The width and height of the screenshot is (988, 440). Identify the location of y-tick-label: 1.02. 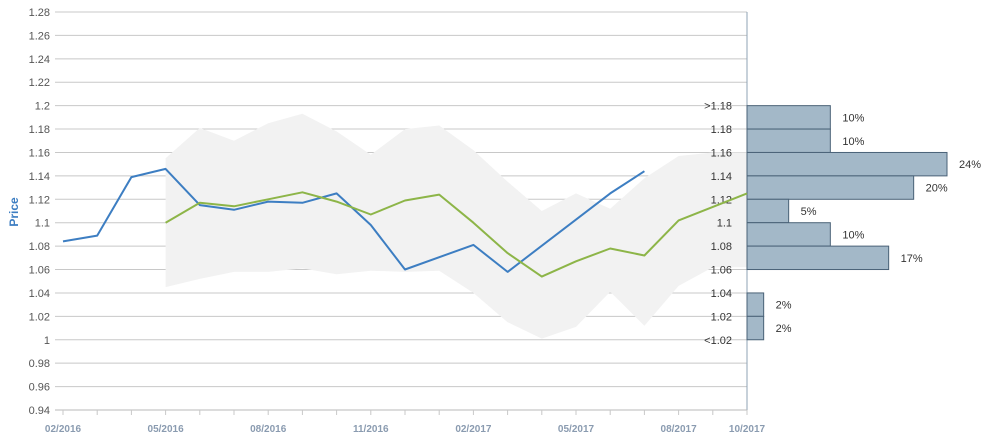
(39, 317).